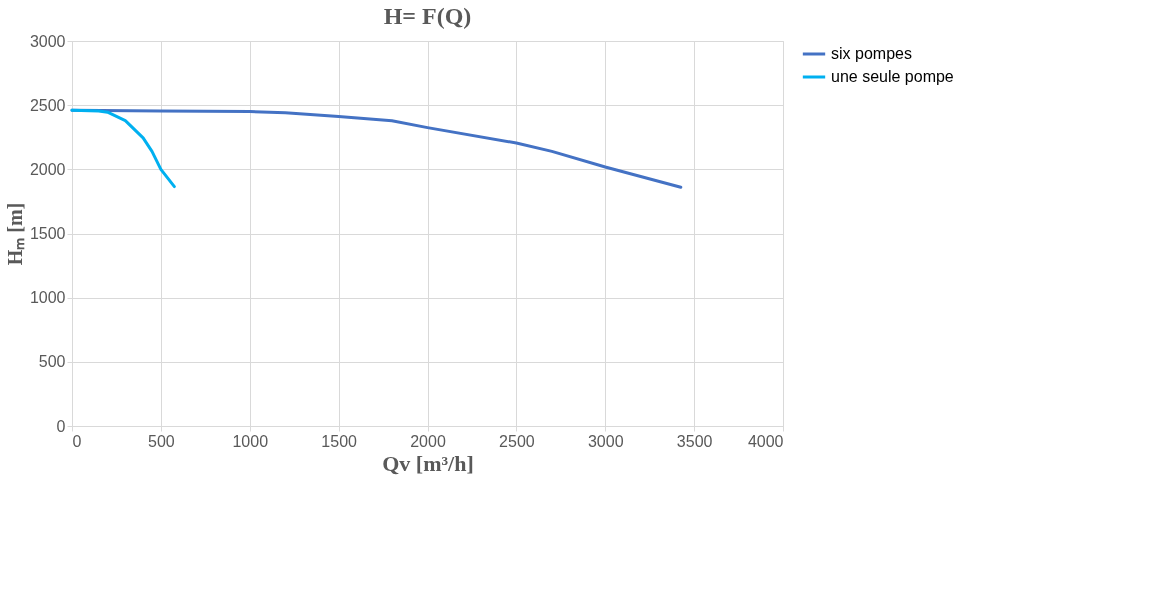 The width and height of the screenshot is (1169, 601). What do you see at coordinates (47, 41) in the screenshot?
I see `y-tick-label: 3000` at bounding box center [47, 41].